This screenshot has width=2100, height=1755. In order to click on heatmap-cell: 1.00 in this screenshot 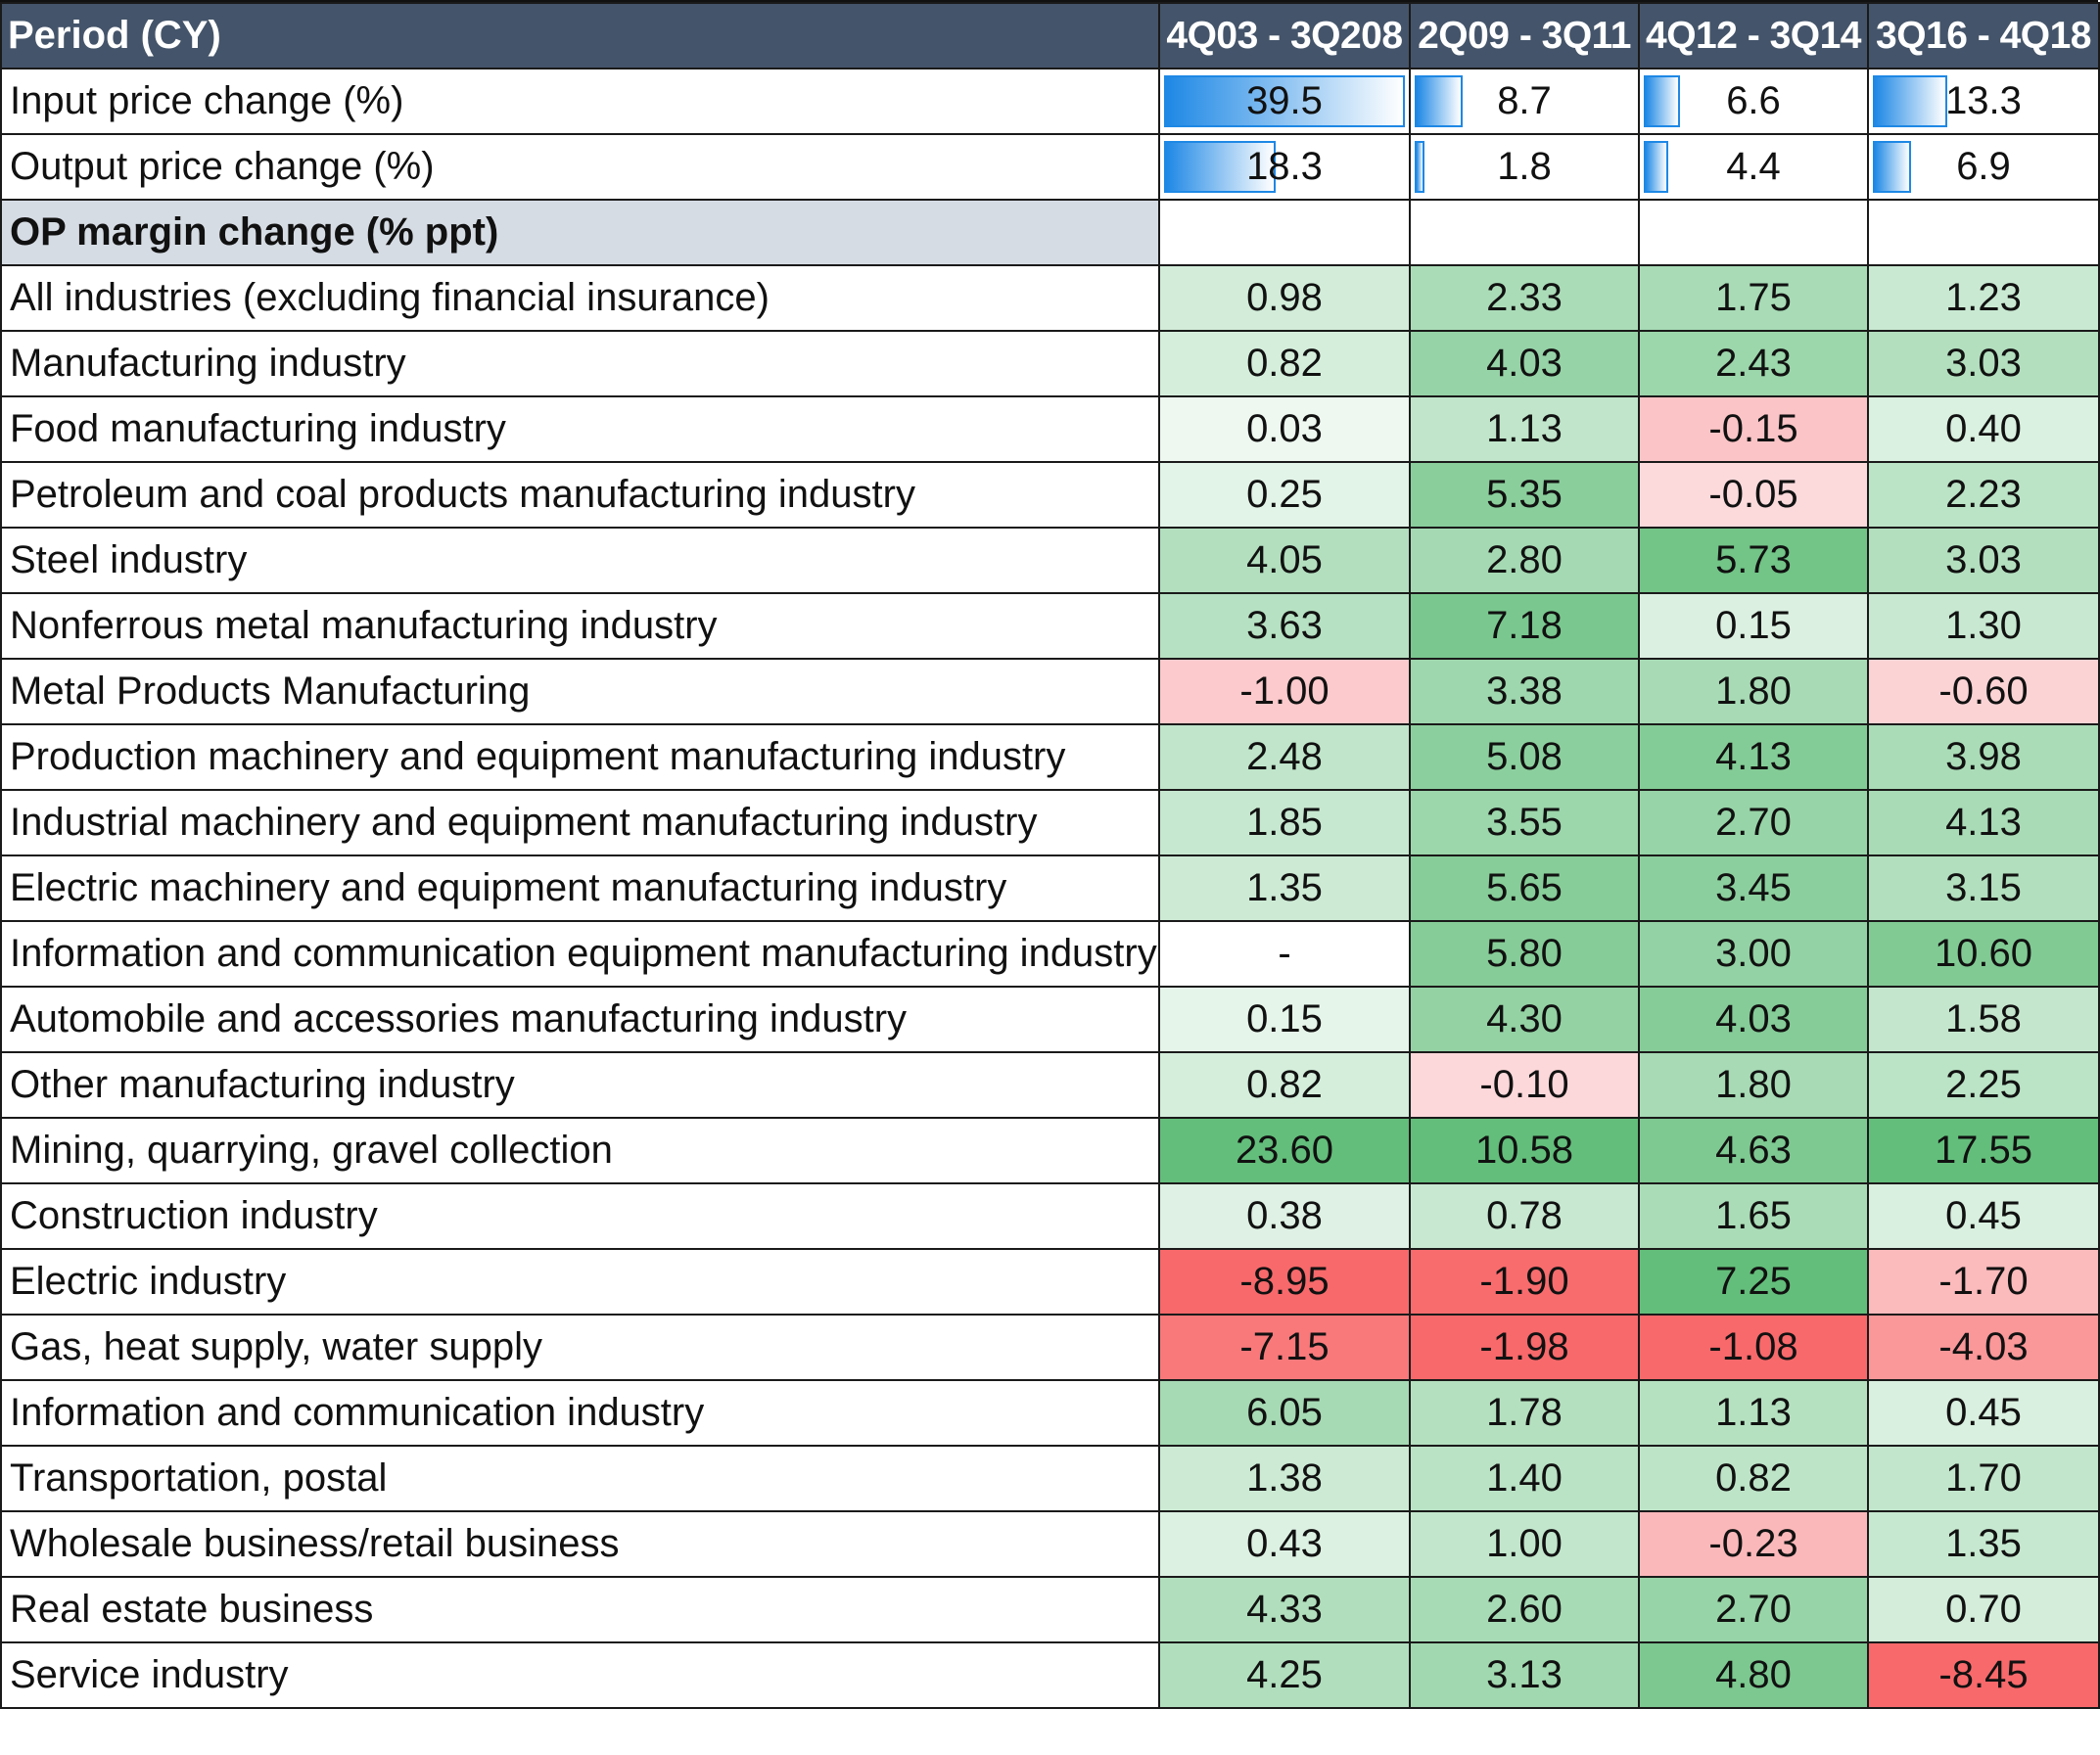, I will do `click(1524, 1544)`.